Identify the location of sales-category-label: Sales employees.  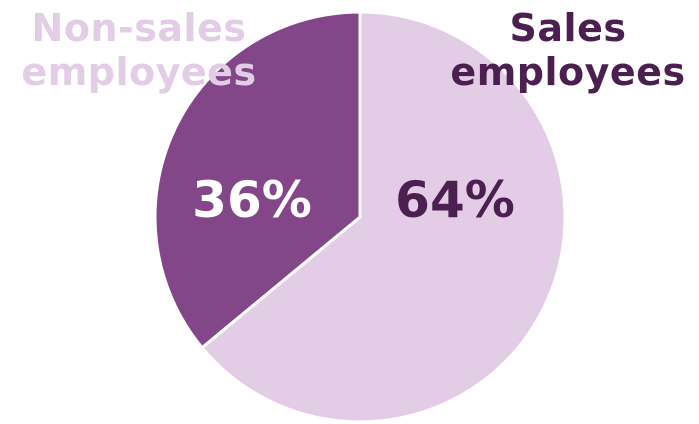
(568, 50).